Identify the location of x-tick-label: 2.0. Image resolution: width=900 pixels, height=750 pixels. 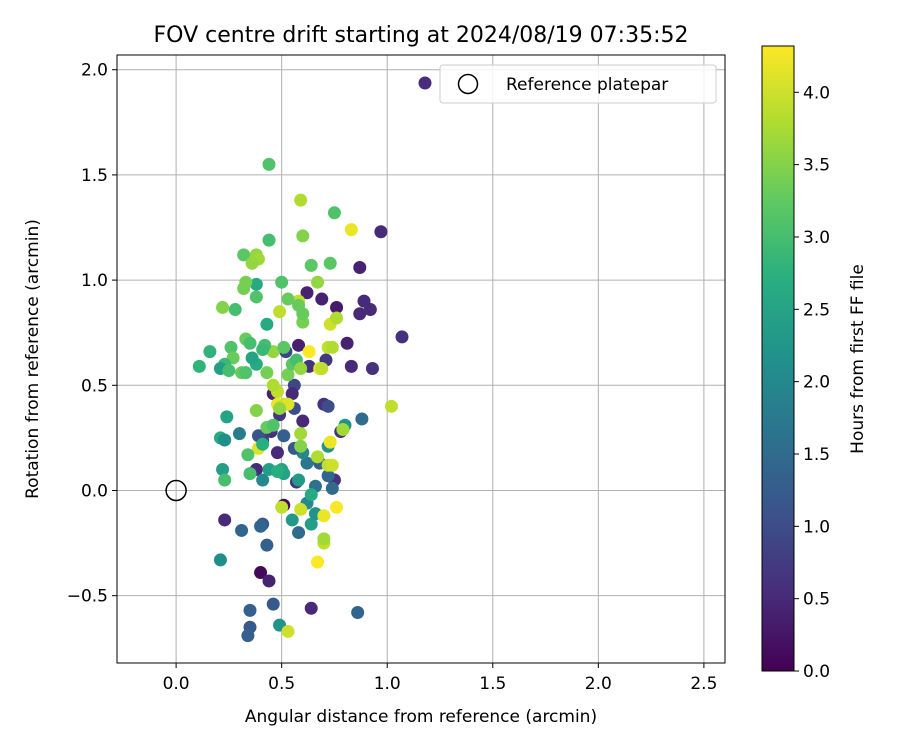
(598, 684).